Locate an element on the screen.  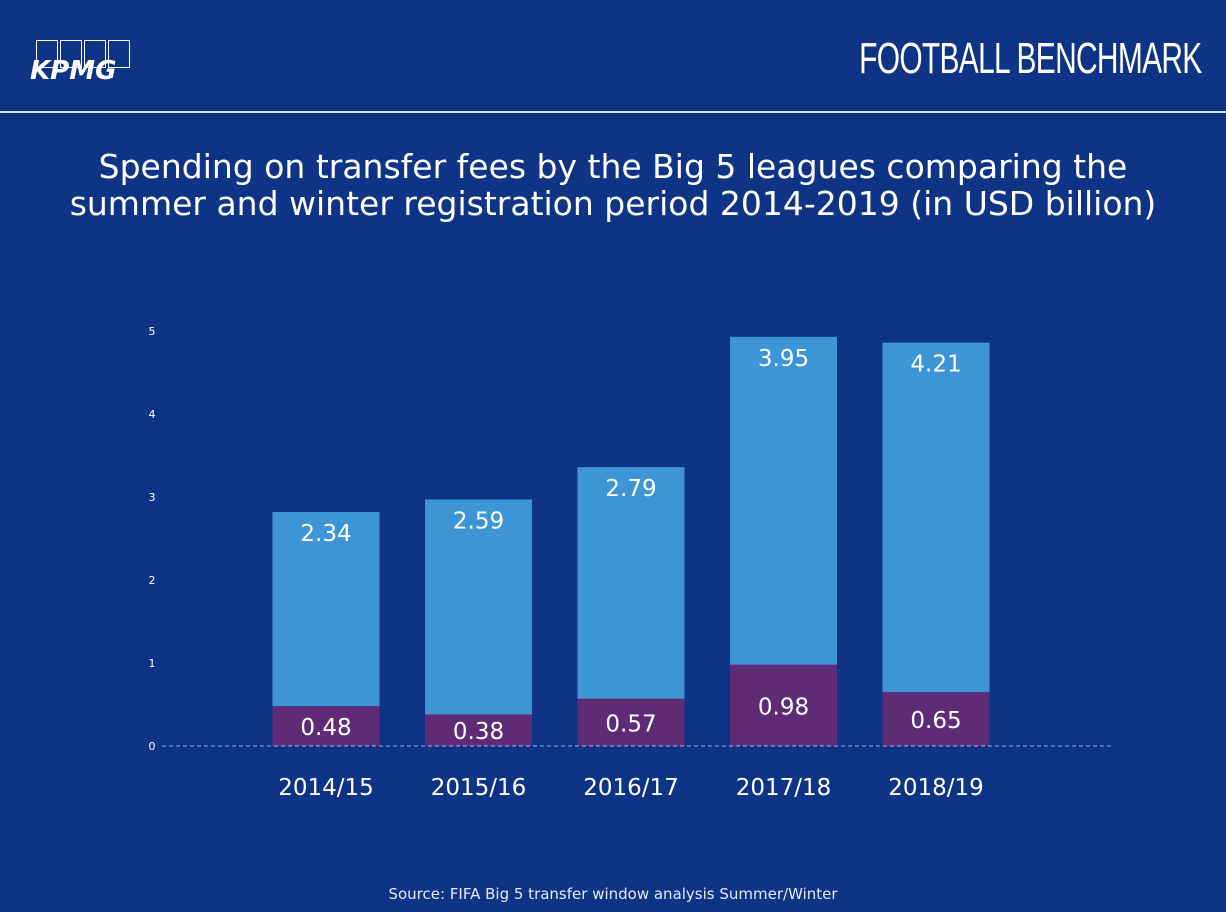
data-label-winter: 0.98 is located at coordinates (783, 707).